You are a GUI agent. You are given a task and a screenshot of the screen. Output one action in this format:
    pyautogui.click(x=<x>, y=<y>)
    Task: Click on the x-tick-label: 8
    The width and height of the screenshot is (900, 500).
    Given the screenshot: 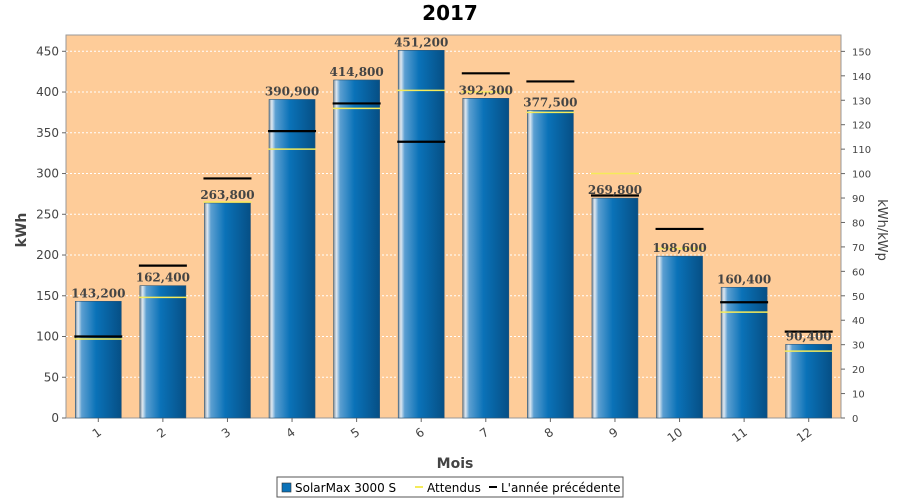 What is the action you would take?
    pyautogui.click(x=549, y=433)
    